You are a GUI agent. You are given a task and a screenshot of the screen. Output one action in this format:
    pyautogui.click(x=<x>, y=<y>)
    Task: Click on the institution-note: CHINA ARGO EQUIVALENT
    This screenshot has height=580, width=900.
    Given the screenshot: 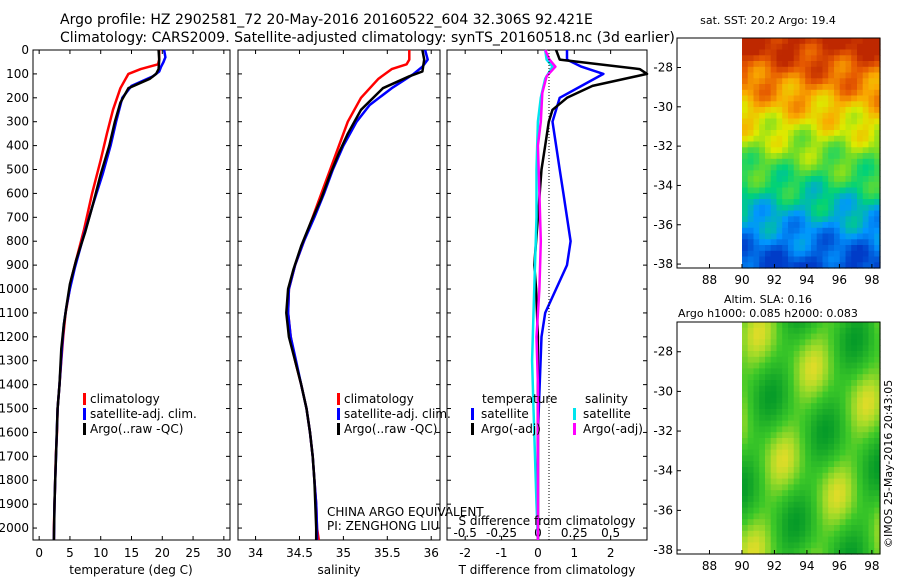 What is the action you would take?
    pyautogui.click(x=405, y=512)
    